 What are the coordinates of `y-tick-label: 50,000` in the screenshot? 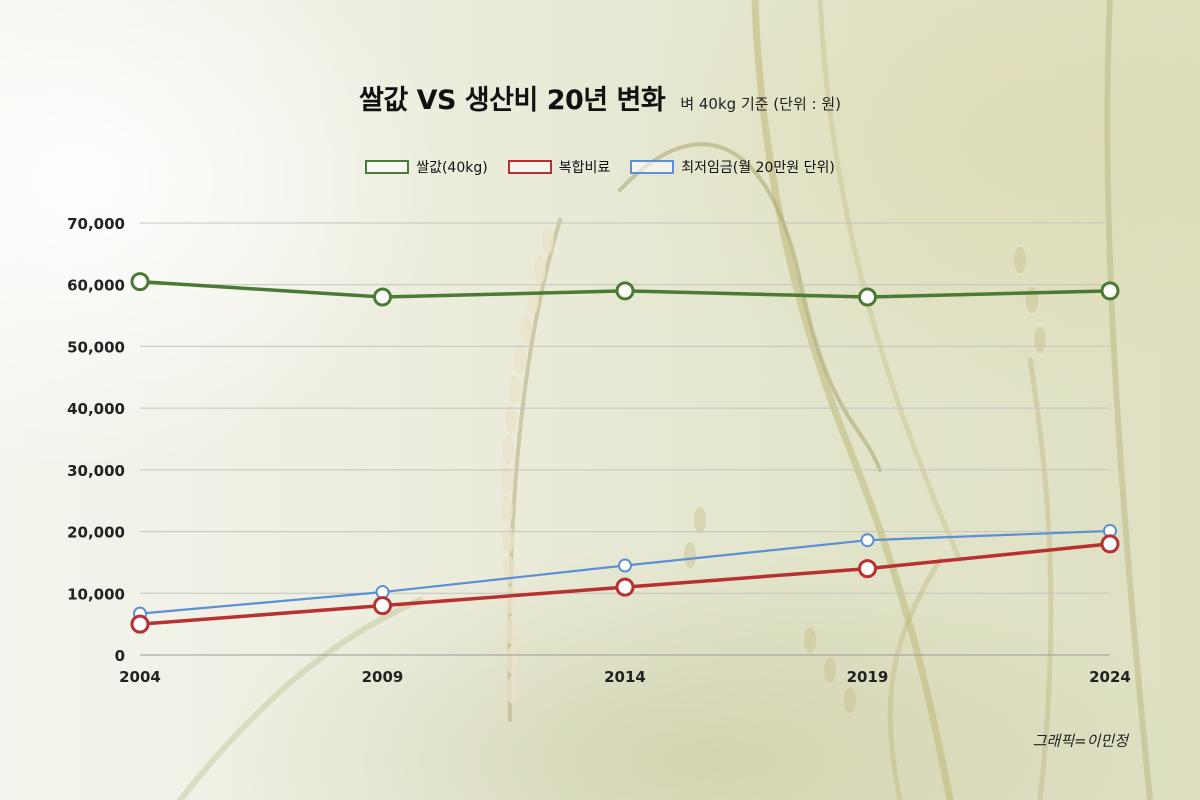 It's located at (96, 347).